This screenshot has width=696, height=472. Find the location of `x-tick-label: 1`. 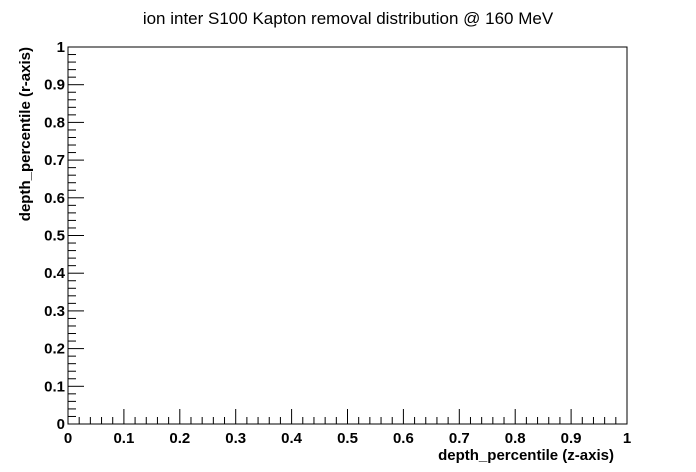

x-tick-label: 1 is located at coordinates (627, 438).